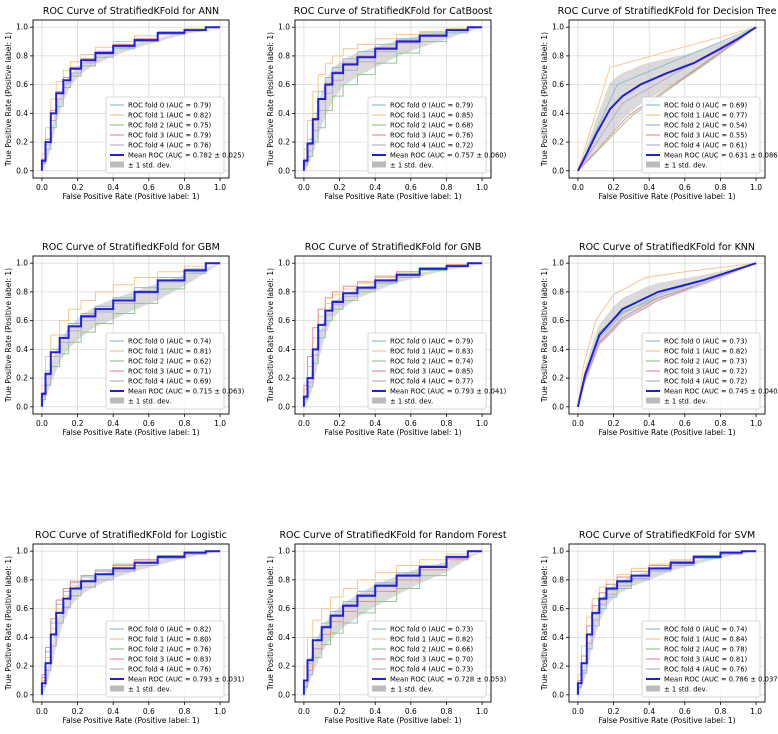  Describe the element at coordinates (432, 660) in the screenshot. I see `legend-label: ROC fold 3 (AUC = 0.70)` at that location.